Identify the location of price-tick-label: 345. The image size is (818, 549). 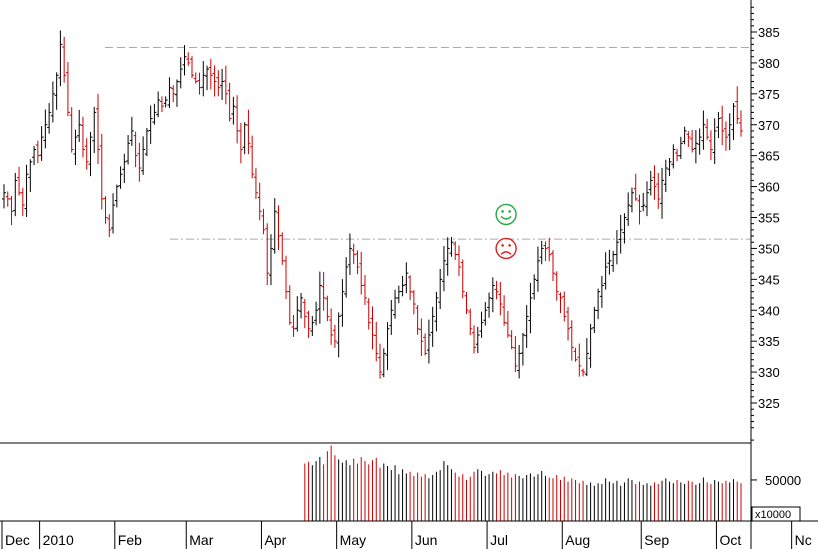
(769, 279).